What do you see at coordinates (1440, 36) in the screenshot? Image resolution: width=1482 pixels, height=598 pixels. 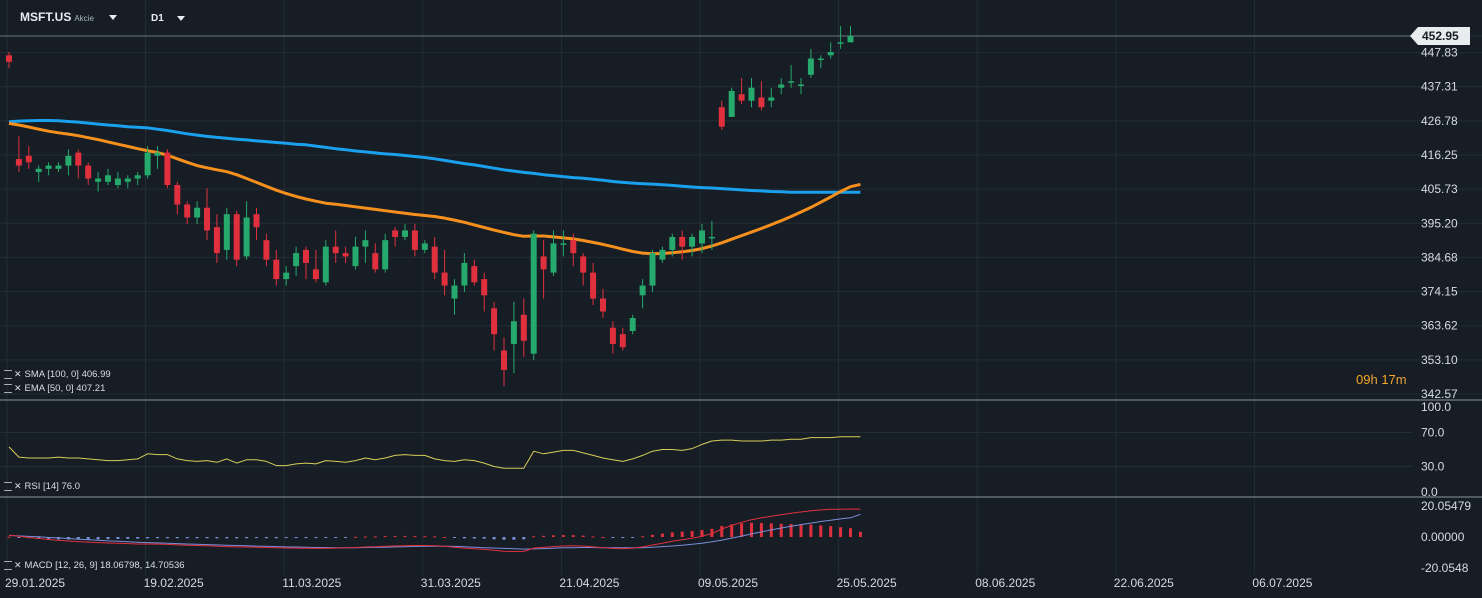 I see `current-price-label: 452.95` at bounding box center [1440, 36].